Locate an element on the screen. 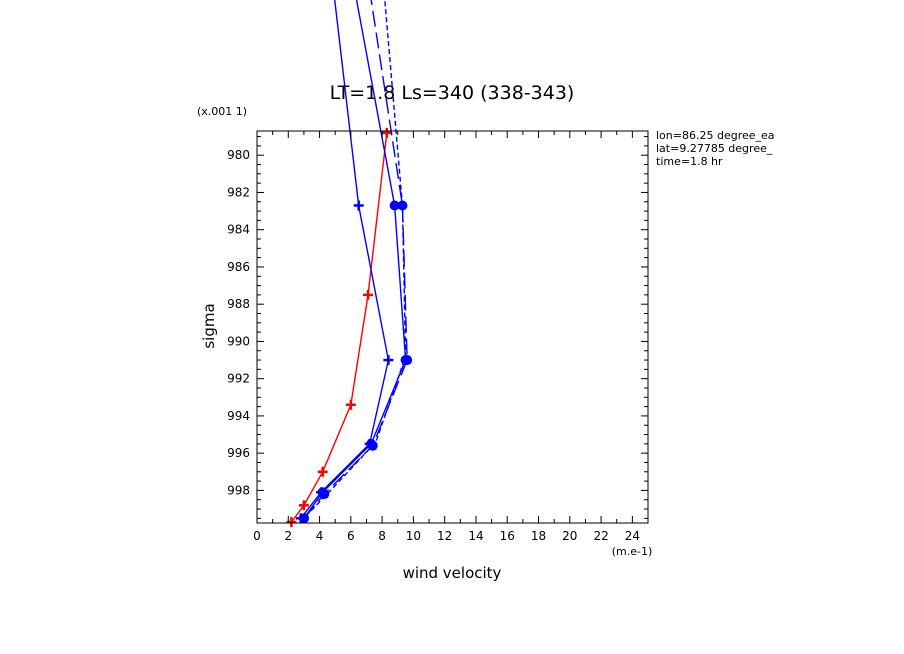 The width and height of the screenshot is (904, 654). plot-area is located at coordinates (349, 264).